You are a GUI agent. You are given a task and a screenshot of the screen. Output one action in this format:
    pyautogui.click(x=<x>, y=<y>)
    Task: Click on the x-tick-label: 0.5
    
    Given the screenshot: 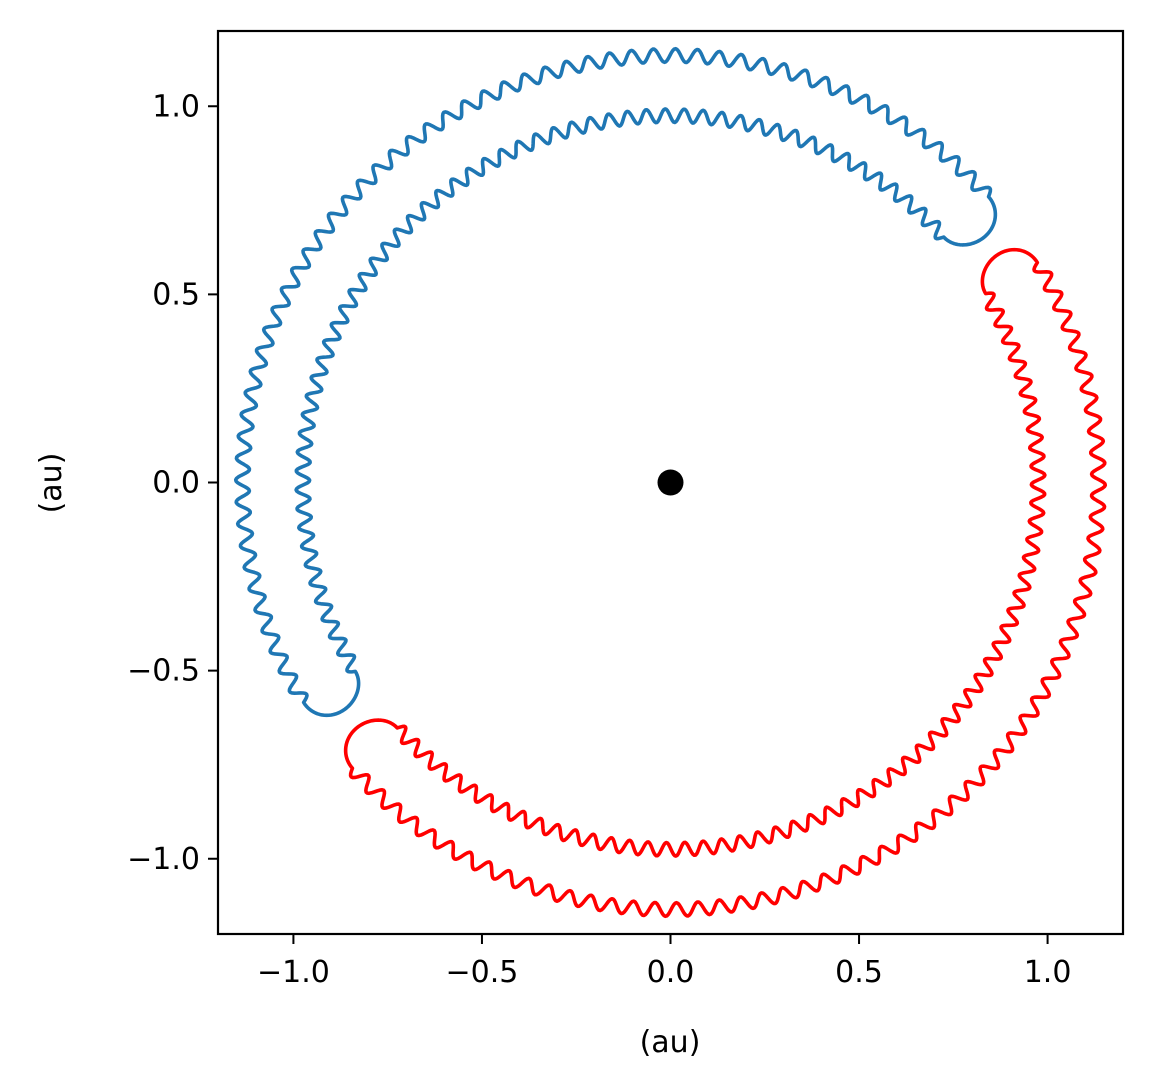 What is the action you would take?
    pyautogui.click(x=859, y=972)
    